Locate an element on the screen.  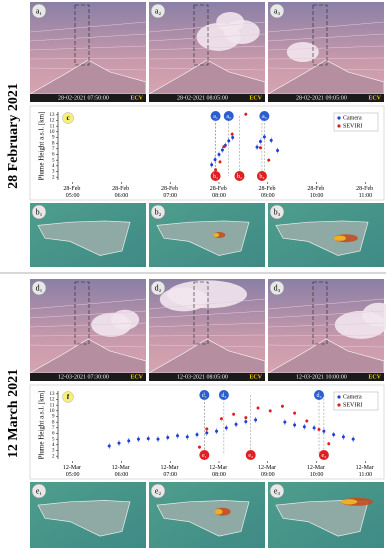
y-tick-label: 10 is located at coordinates (53, 411).